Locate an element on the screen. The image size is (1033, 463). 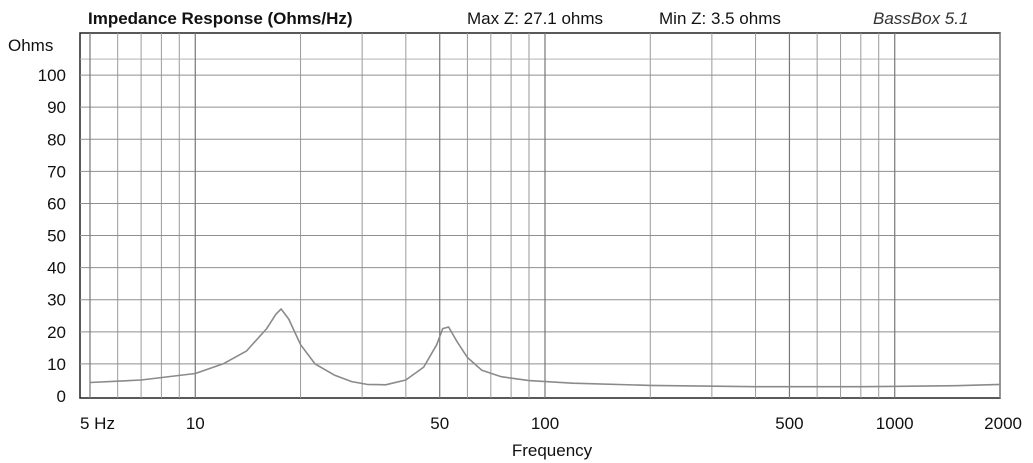
max-z-readout: Max Z: 27.1 ohms is located at coordinates (535, 18).